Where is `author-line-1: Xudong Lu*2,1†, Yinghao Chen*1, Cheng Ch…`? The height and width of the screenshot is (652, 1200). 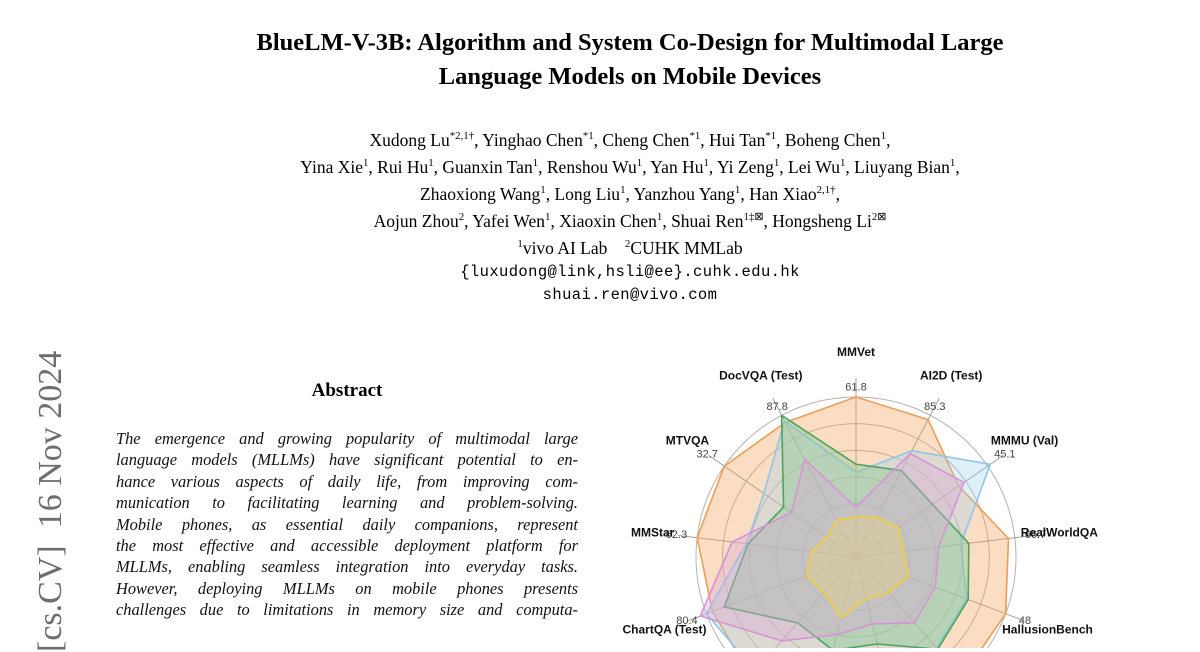 author-line-1: Xudong Lu*2,1†, Yinghao Chen*1, Cheng Ch… is located at coordinates (630, 140).